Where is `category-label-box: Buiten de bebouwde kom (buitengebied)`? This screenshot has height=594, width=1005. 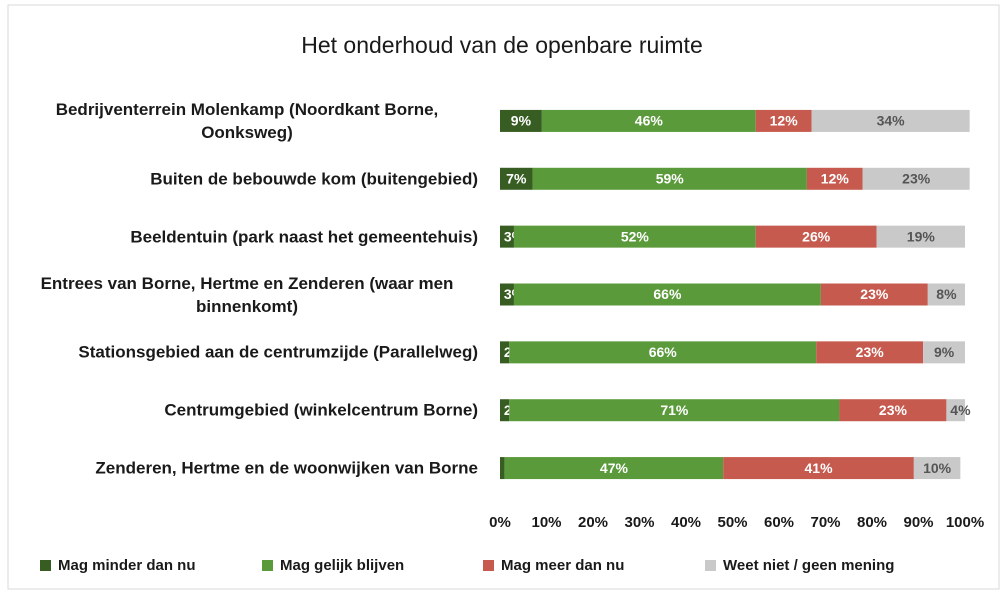
category-label-box: Buiten de bebouwde kom (buitengebied) is located at coordinates (243, 178).